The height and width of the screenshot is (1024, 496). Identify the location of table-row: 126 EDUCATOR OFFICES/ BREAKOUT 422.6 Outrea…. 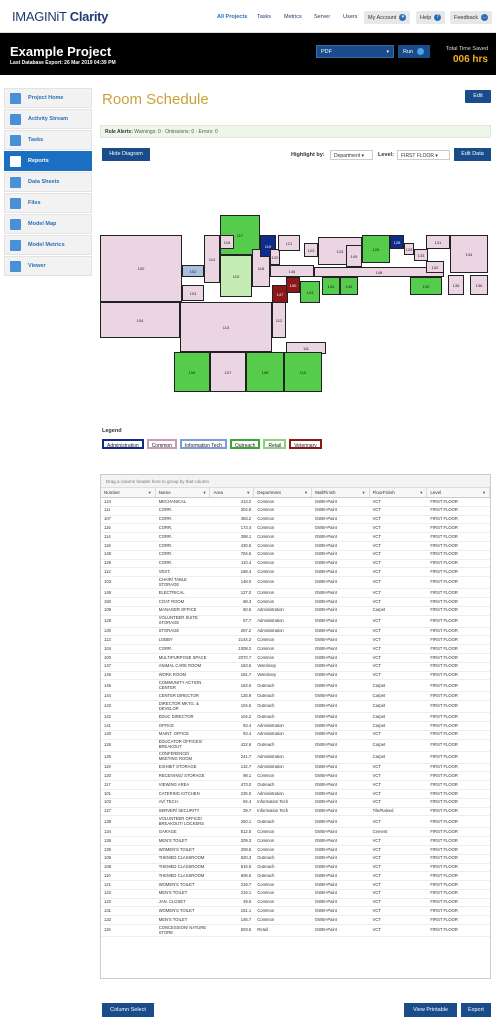
(295, 746).